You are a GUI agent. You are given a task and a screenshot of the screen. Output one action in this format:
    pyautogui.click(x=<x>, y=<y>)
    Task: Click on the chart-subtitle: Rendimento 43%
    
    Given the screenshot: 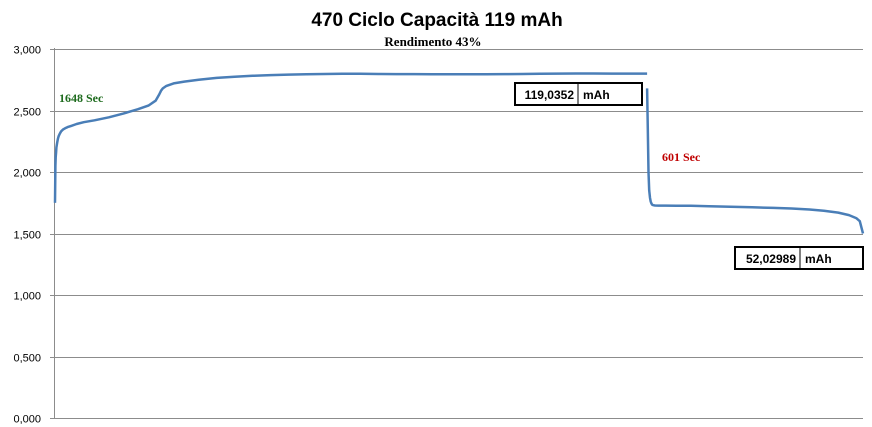 What is the action you would take?
    pyautogui.click(x=432, y=41)
    